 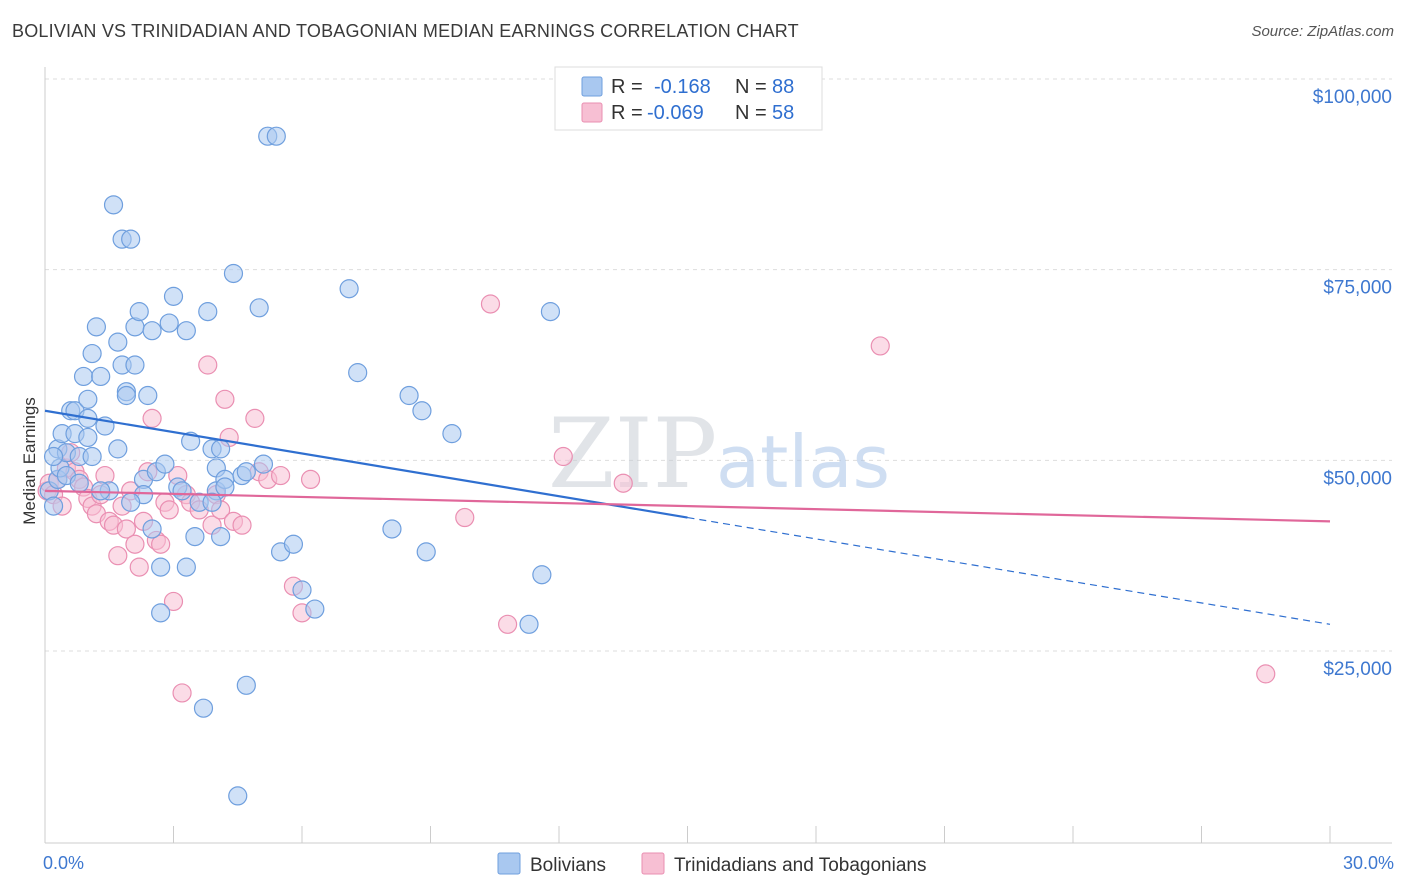 I want to click on y-tick-label: $25,000, so click(x=1357, y=669).